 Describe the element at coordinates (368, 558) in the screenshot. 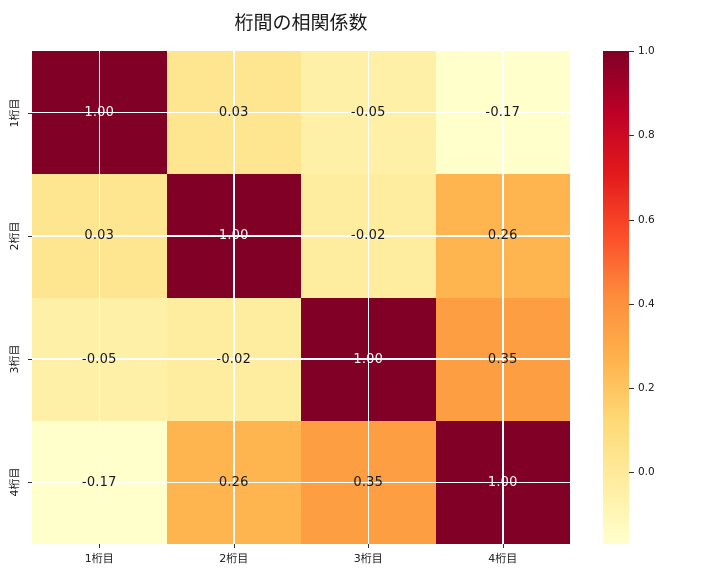

I see `x-tick-label: 3桁目` at that location.